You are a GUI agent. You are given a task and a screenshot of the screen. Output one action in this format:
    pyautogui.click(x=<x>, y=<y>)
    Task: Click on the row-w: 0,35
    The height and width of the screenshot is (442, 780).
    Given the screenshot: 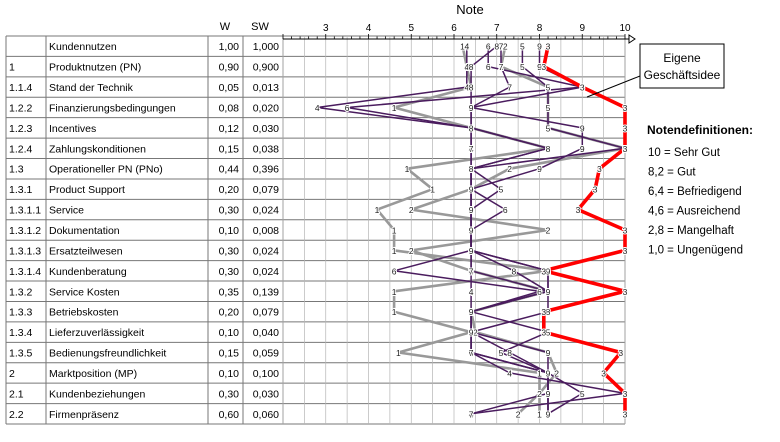 What is the action you would take?
    pyautogui.click(x=229, y=292)
    